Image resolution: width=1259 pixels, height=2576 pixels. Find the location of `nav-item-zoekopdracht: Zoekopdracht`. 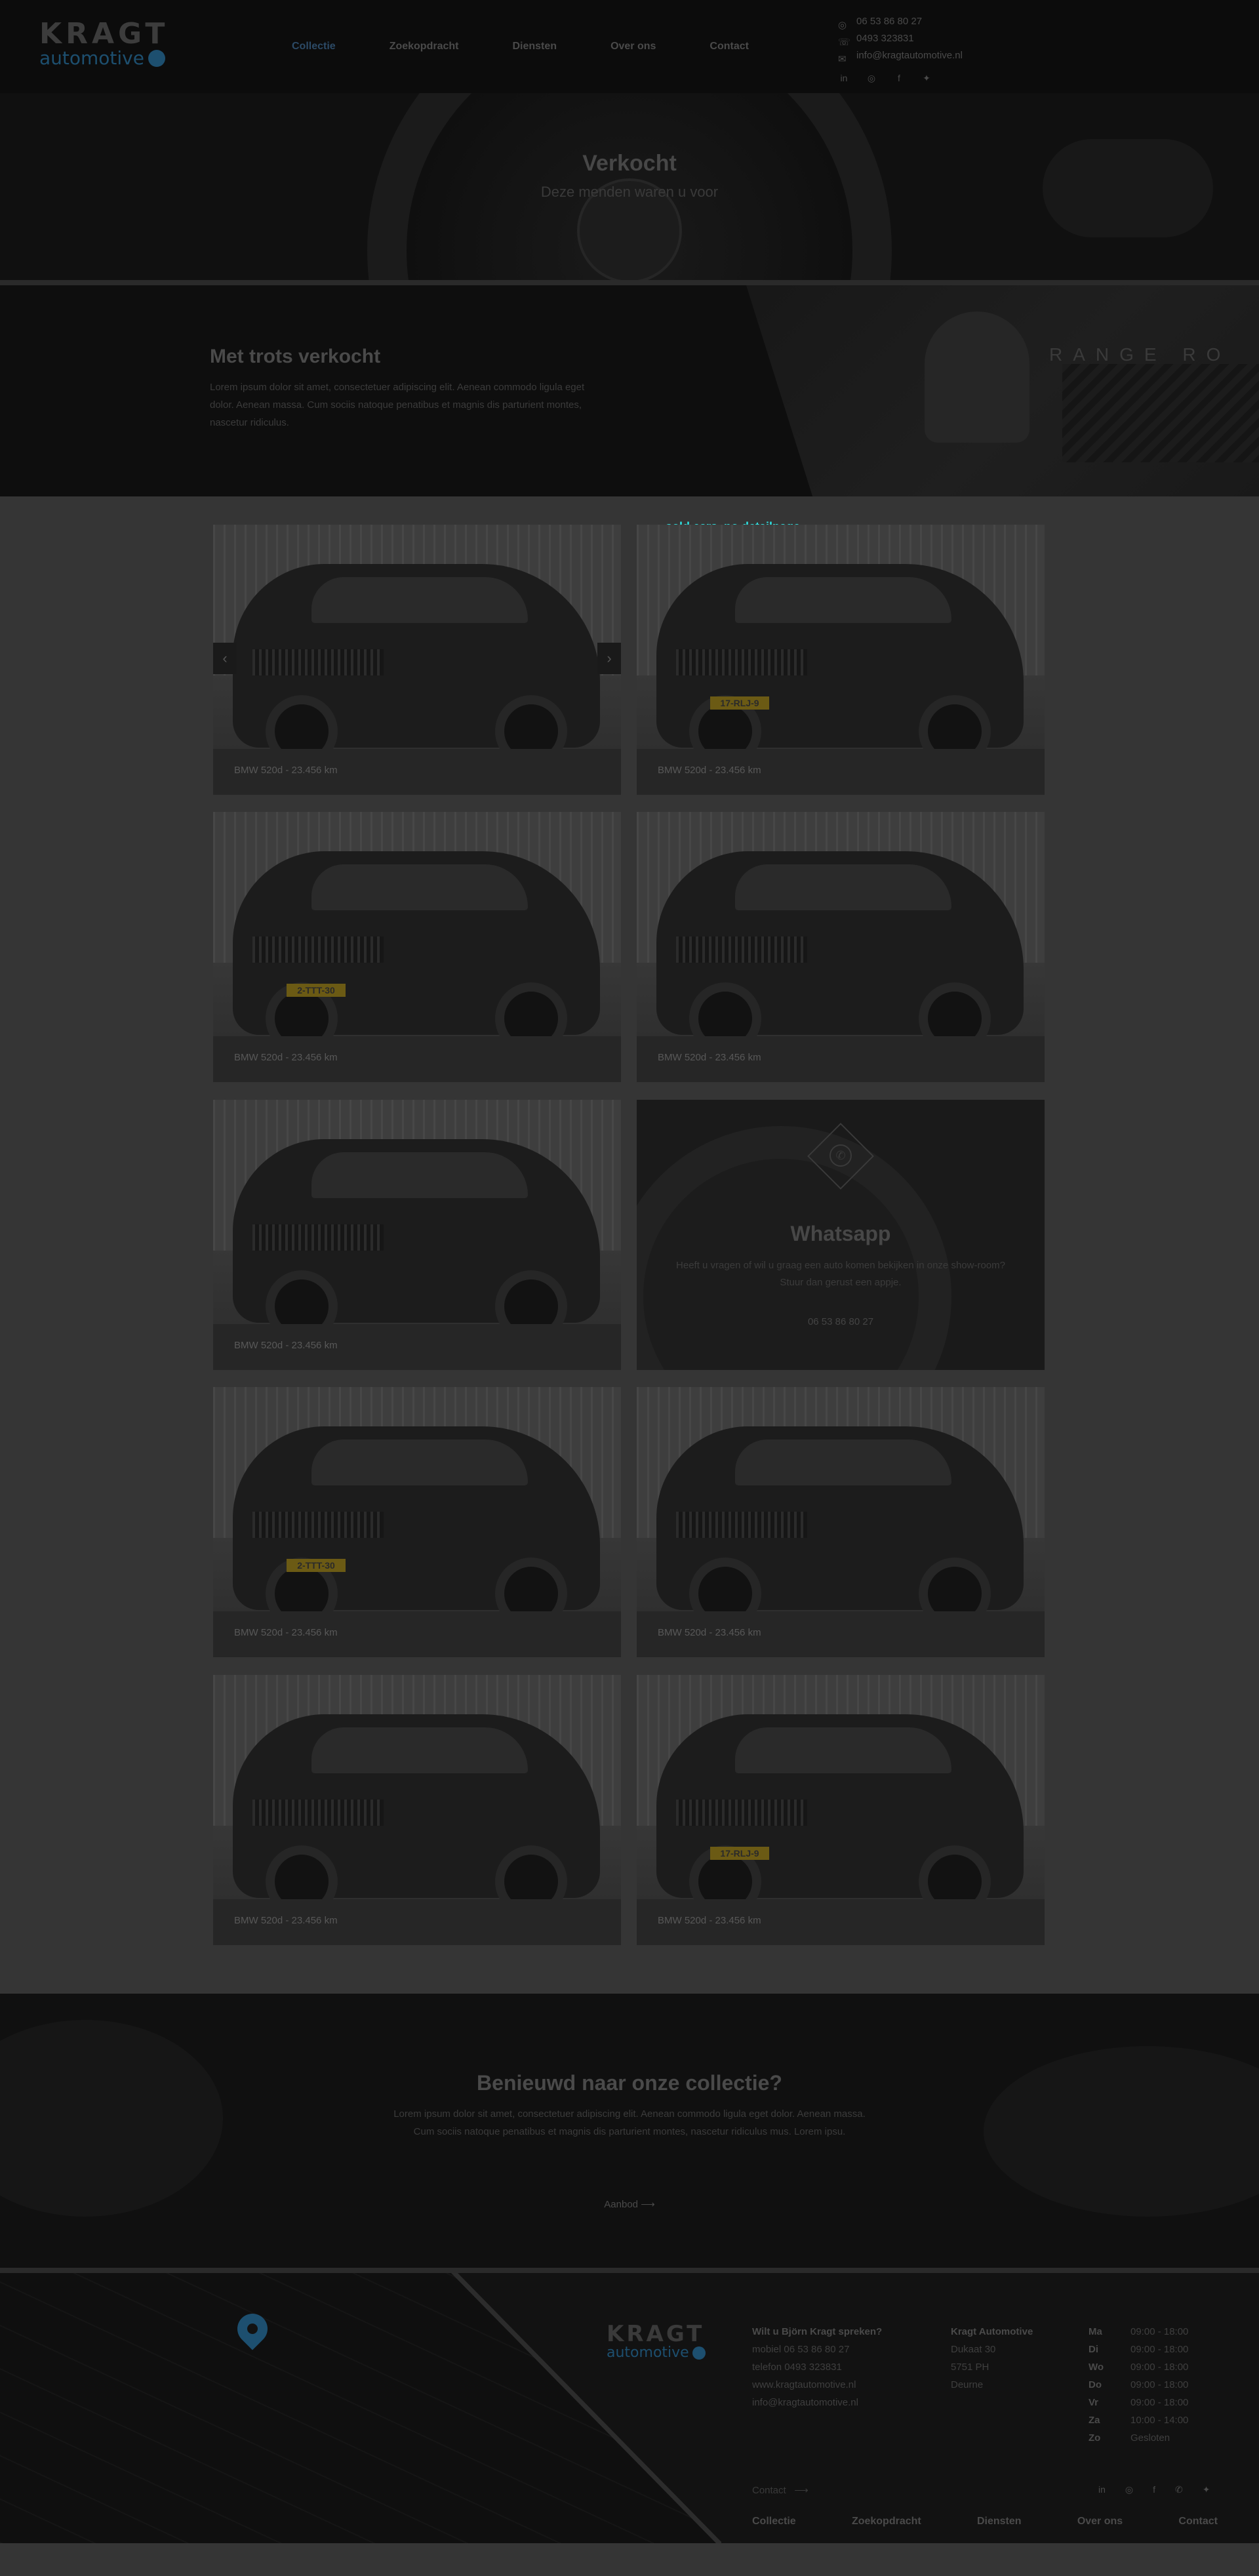

nav-item-zoekopdracht: Zoekopdracht is located at coordinates (424, 46).